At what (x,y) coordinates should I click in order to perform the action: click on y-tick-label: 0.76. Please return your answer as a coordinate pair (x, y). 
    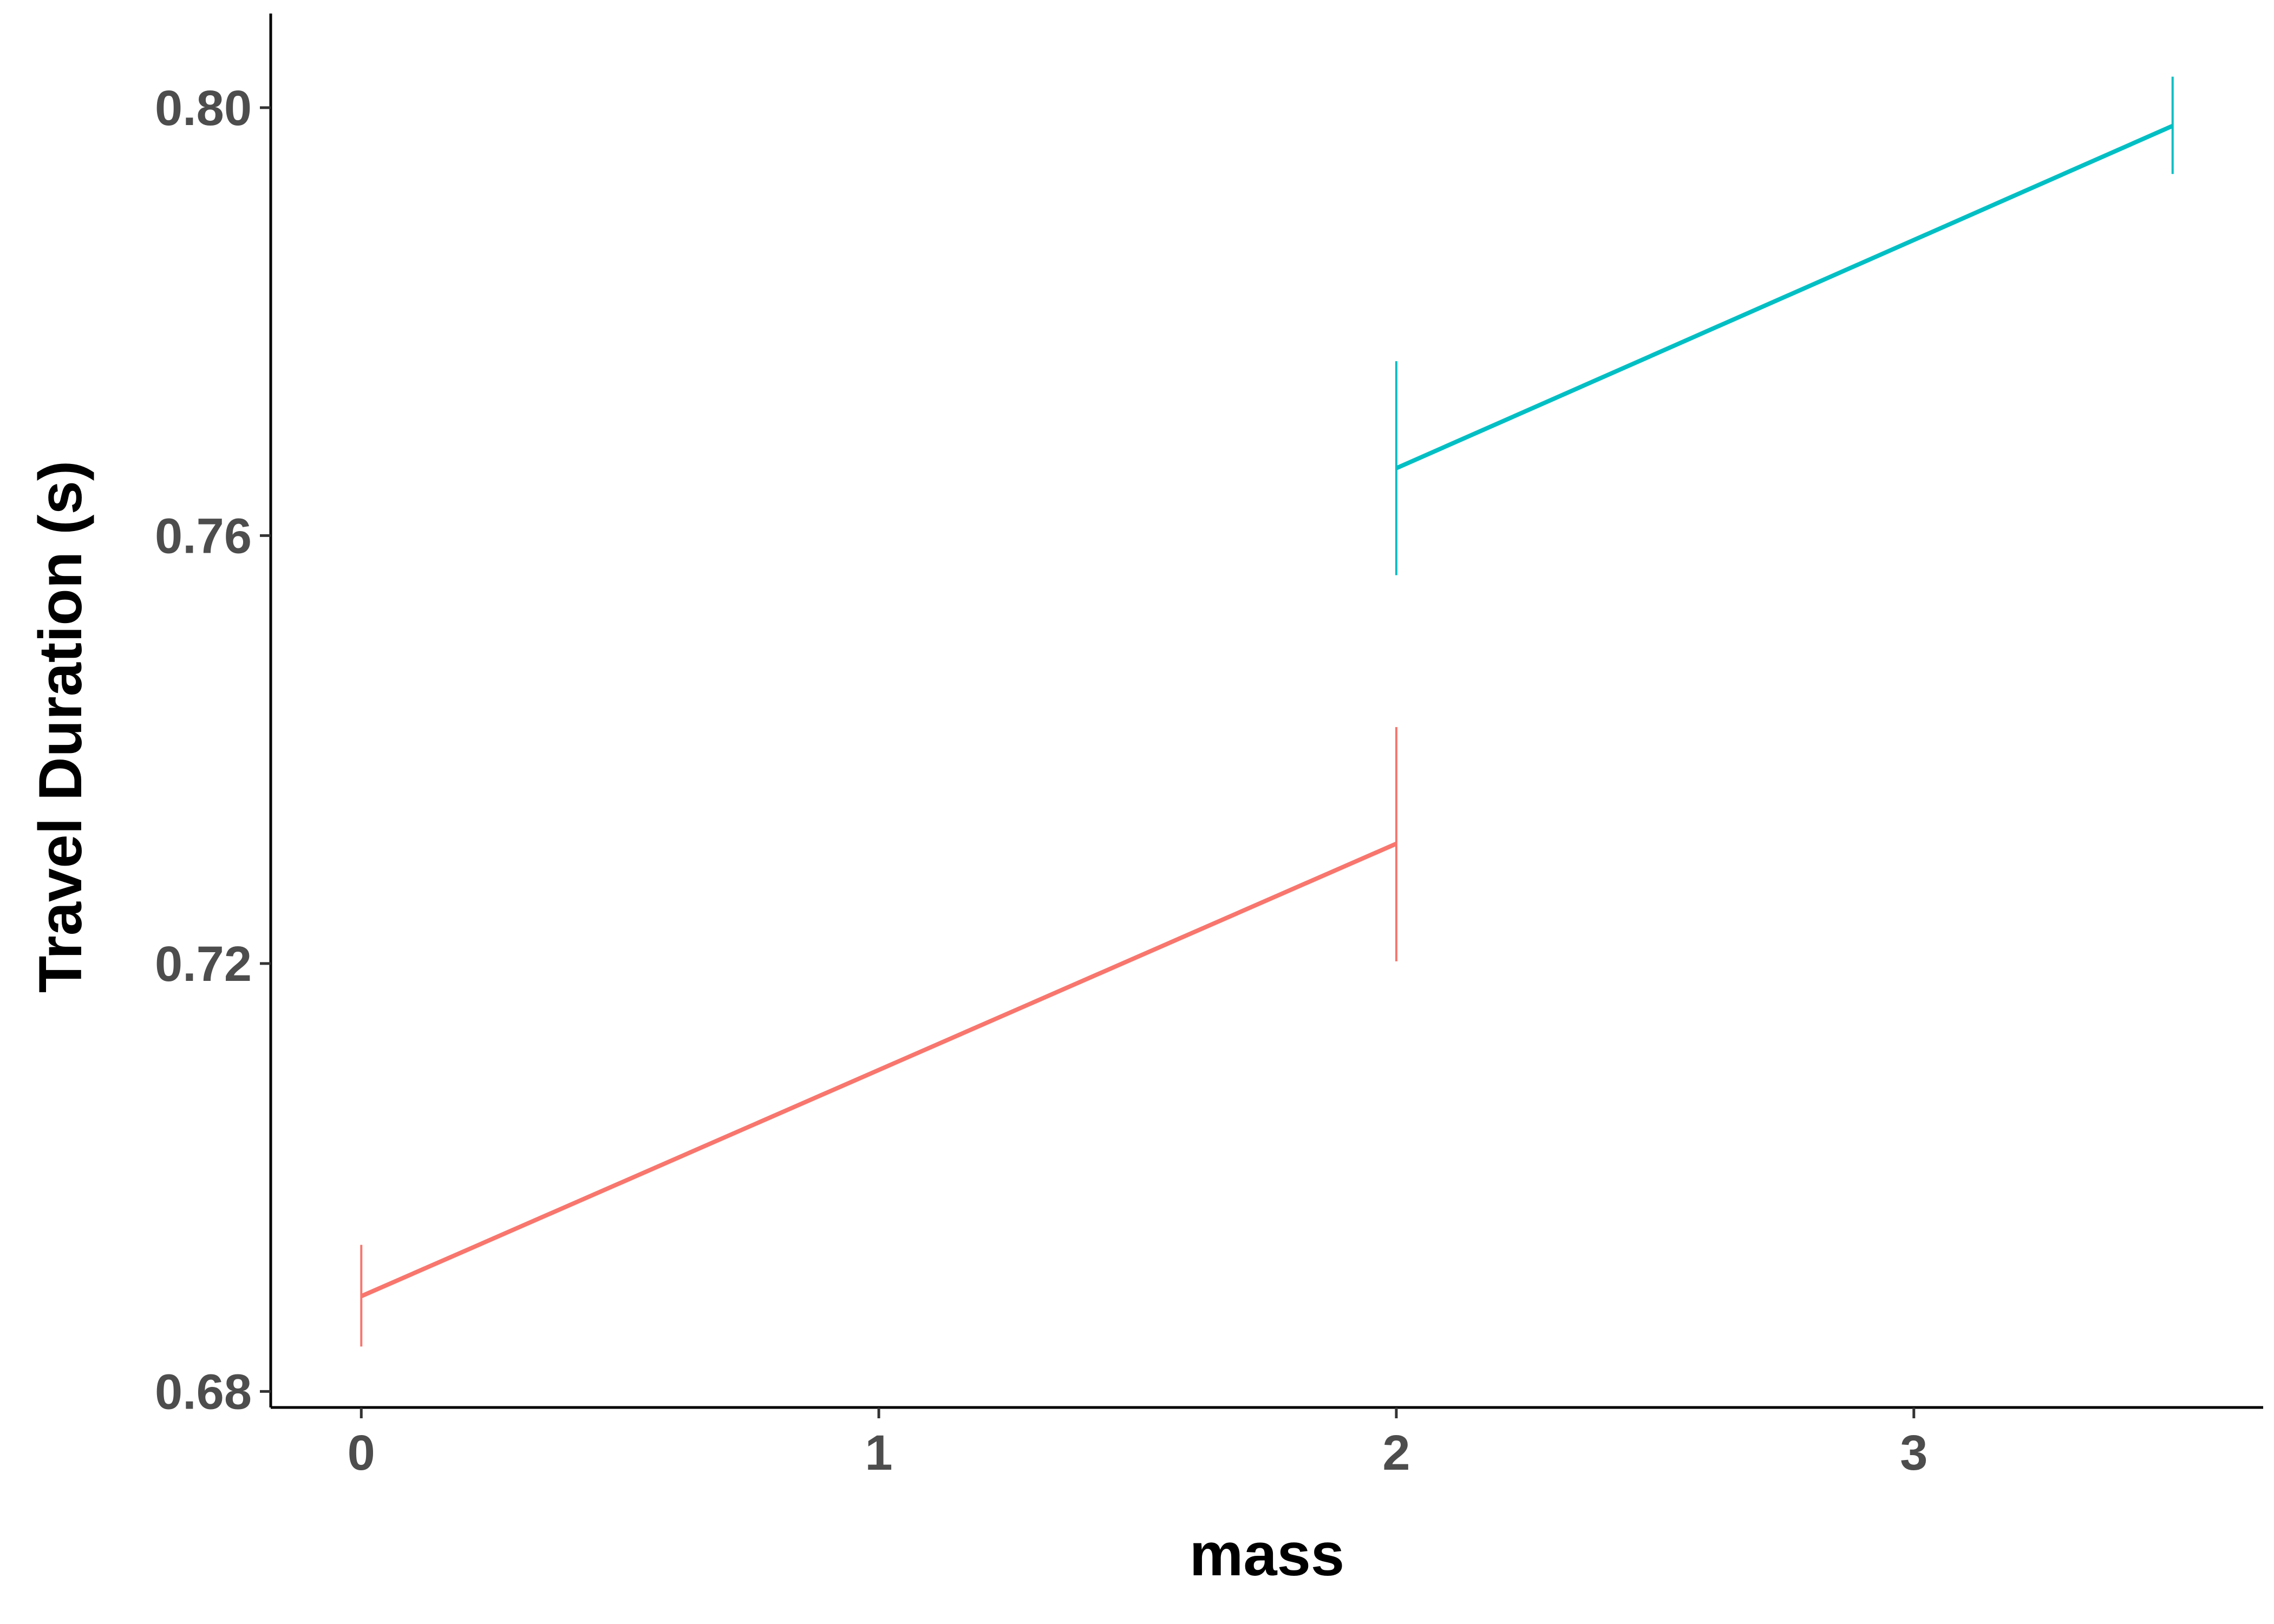
    Looking at the image, I should click on (204, 536).